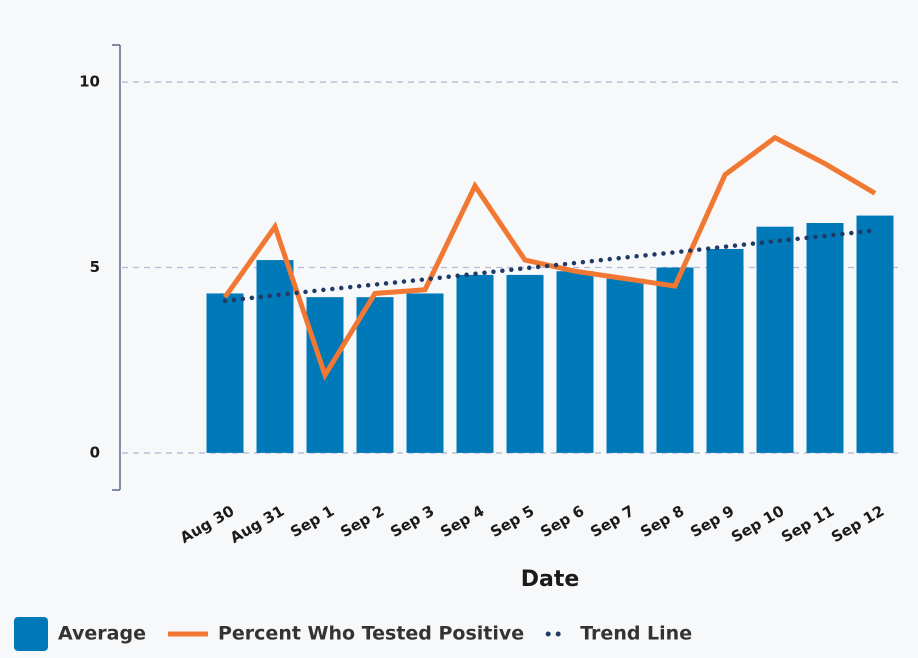 The height and width of the screenshot is (658, 918). What do you see at coordinates (562, 521) in the screenshot?
I see `x-tick-label: Sep 6` at bounding box center [562, 521].